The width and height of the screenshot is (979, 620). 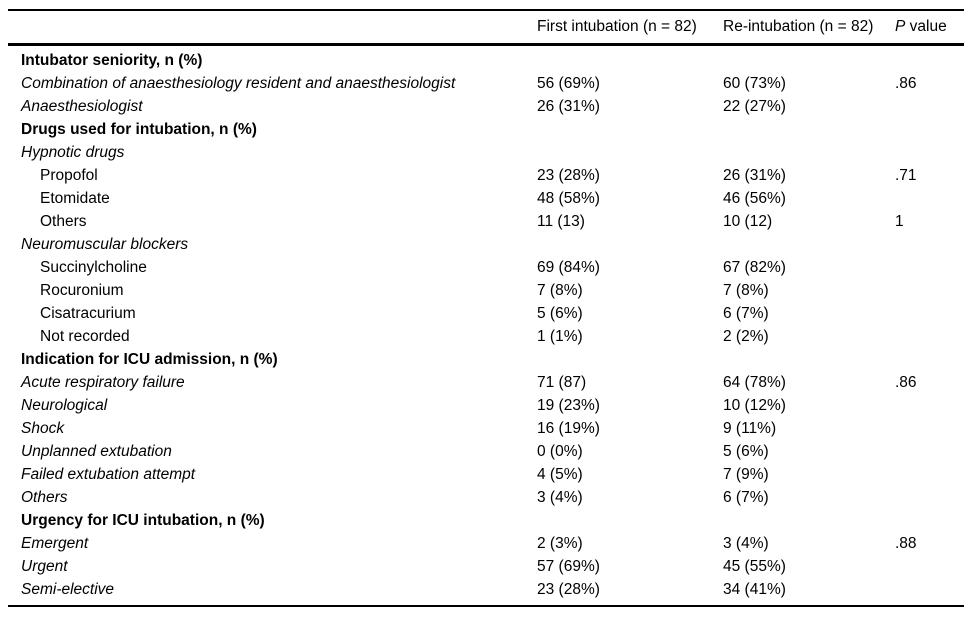 What do you see at coordinates (486, 221) in the screenshot?
I see `table-row: Others 11 (13) 10 (12) 1` at bounding box center [486, 221].